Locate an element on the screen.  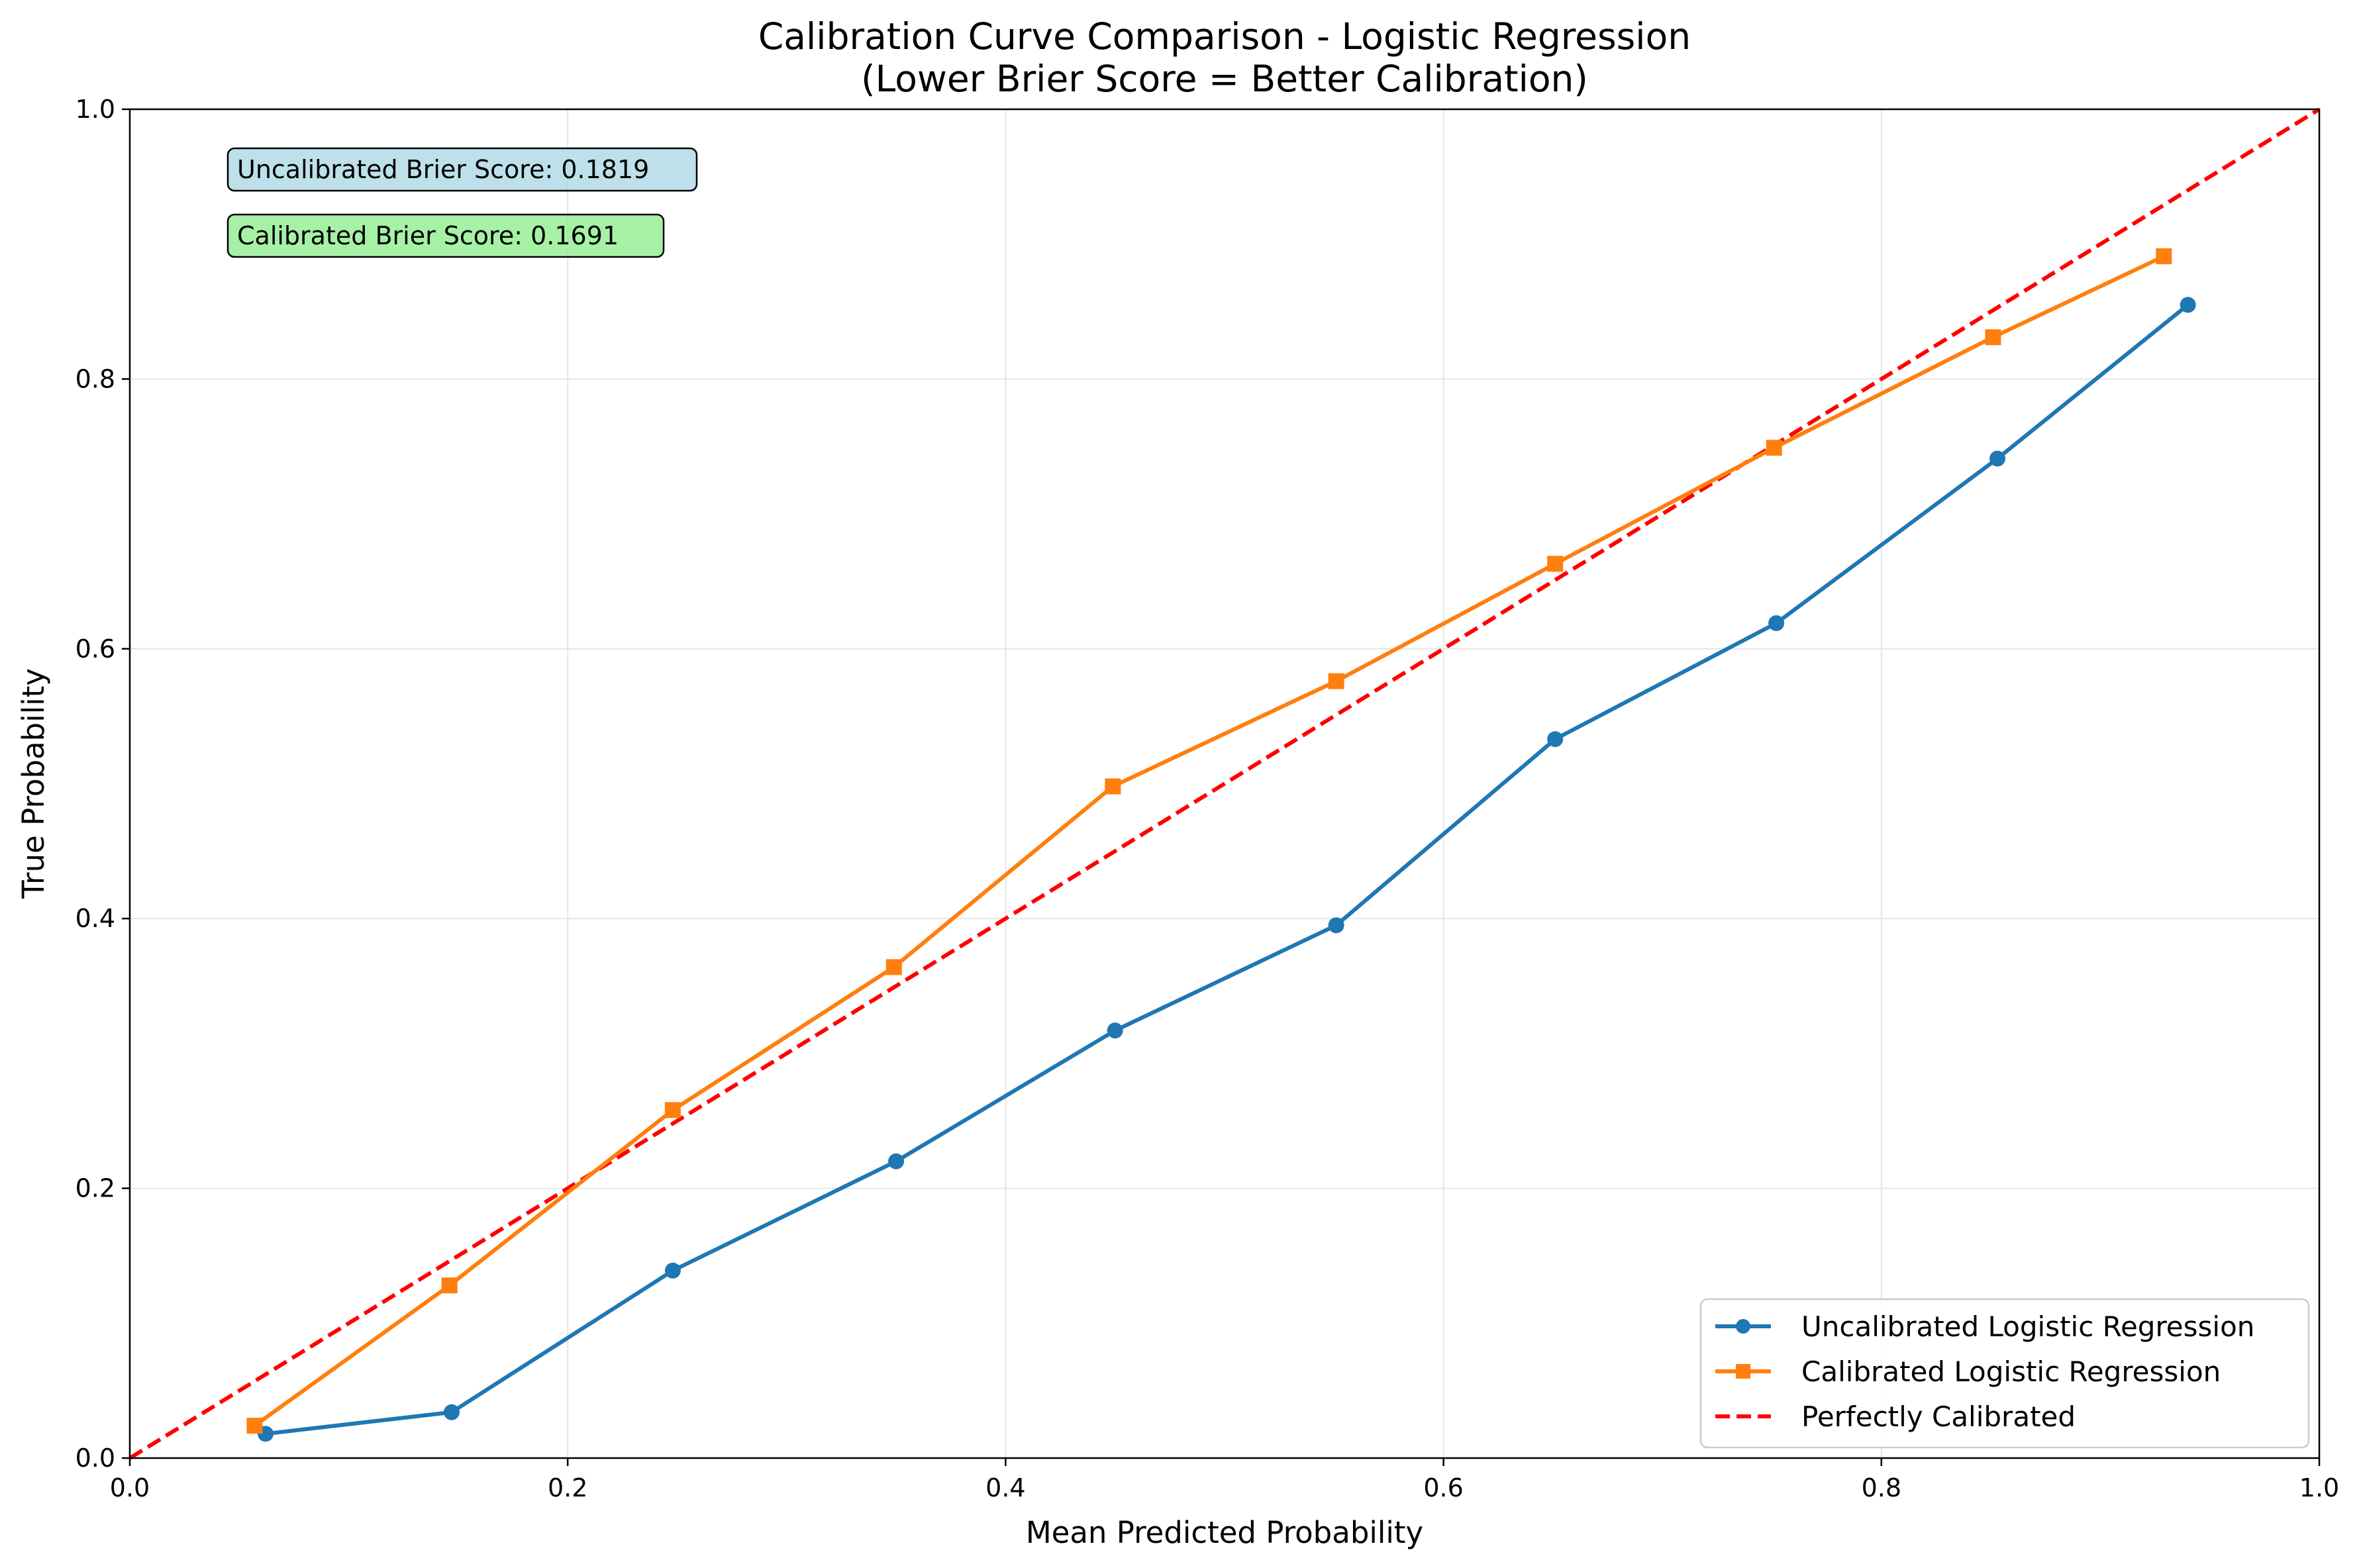
y-tick-label: 1.0 is located at coordinates (95, 109).